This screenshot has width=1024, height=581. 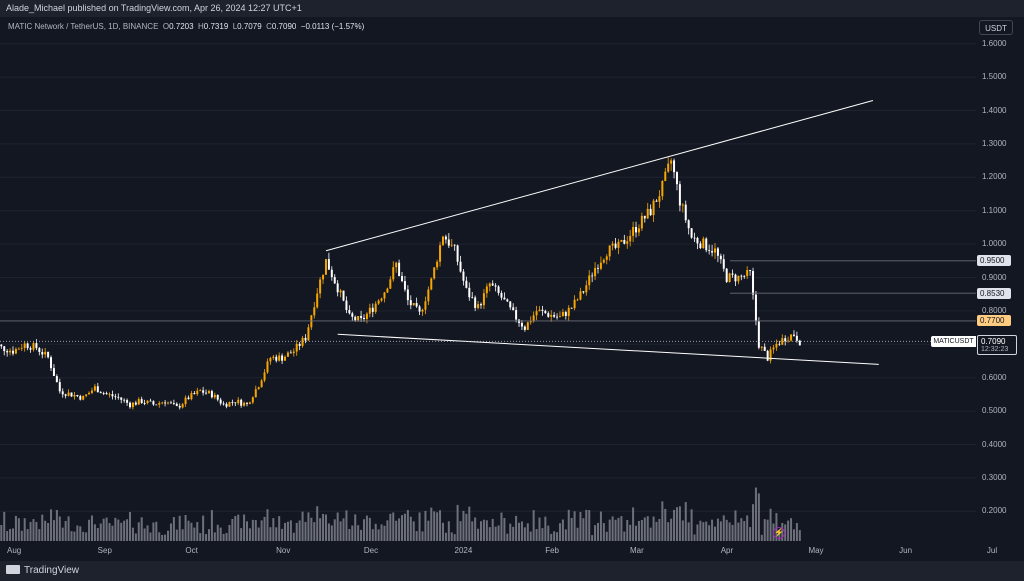 I want to click on symbol-tag: MATICUSDT, so click(x=953, y=341).